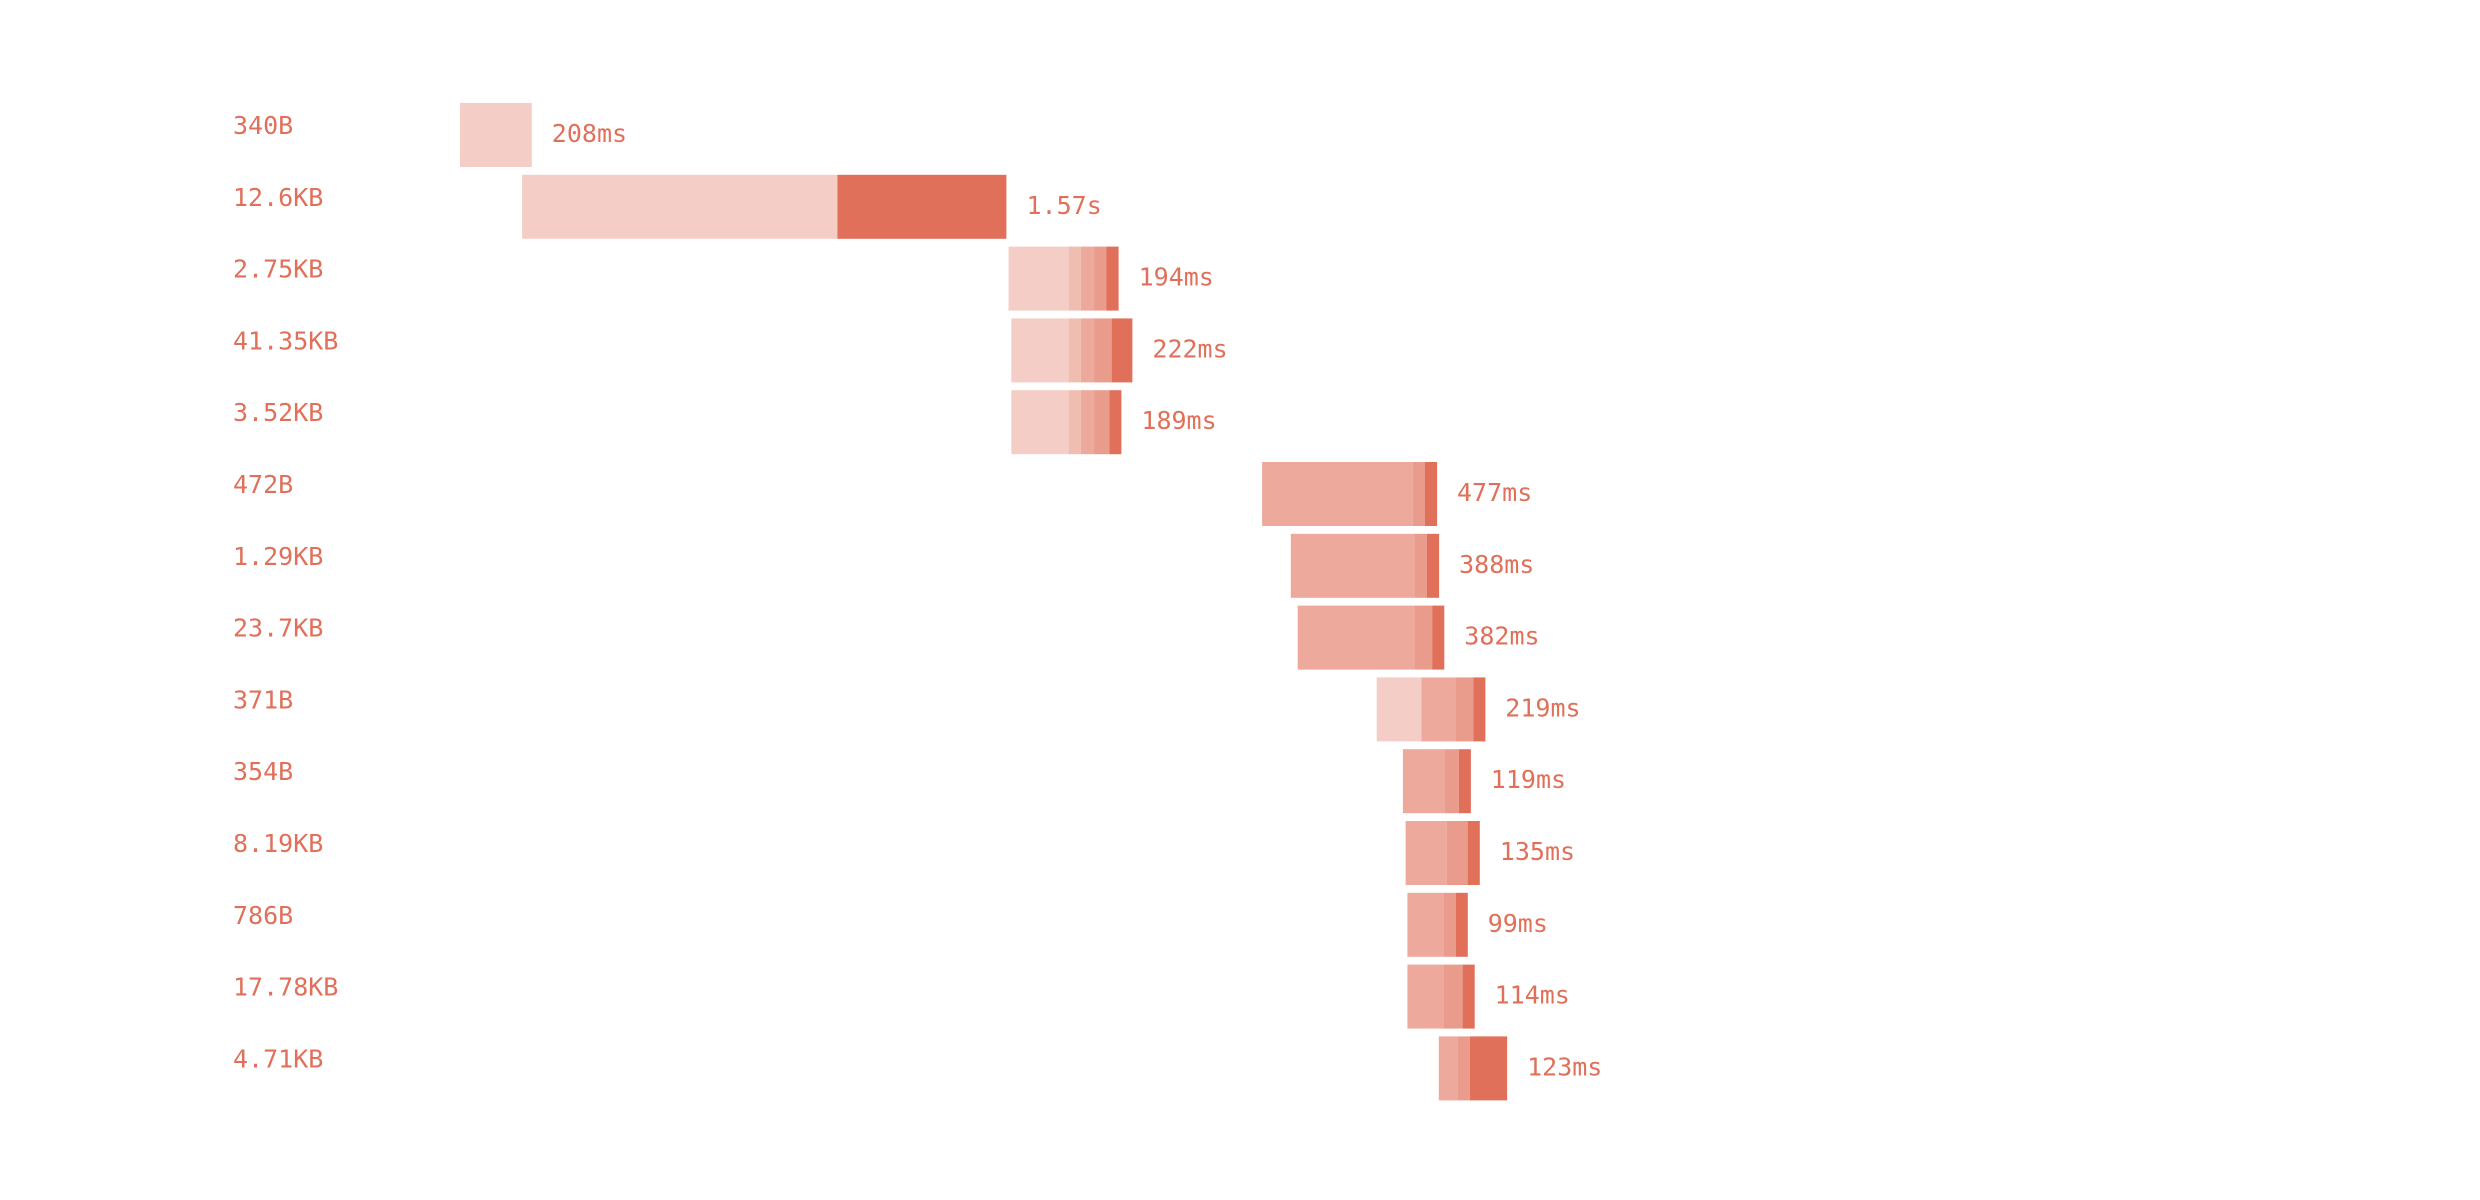 Image resolution: width=2480 pixels, height=1200 pixels. Describe the element at coordinates (1496, 564) in the screenshot. I see `duration-label: 388ms` at that location.